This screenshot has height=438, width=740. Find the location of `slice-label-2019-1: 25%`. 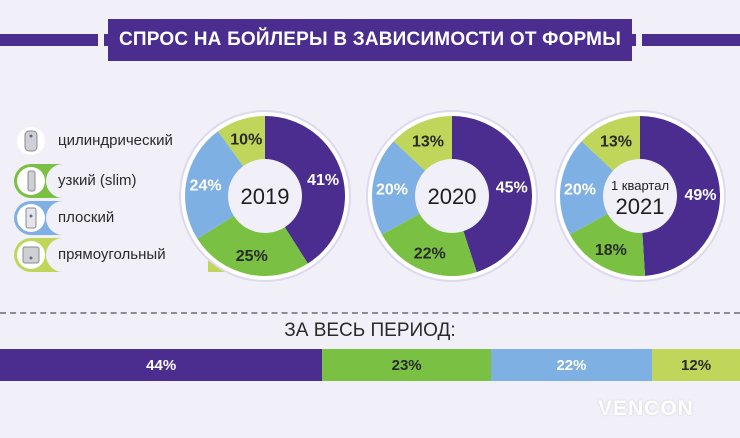

slice-label-2019-1: 25% is located at coordinates (252, 256).